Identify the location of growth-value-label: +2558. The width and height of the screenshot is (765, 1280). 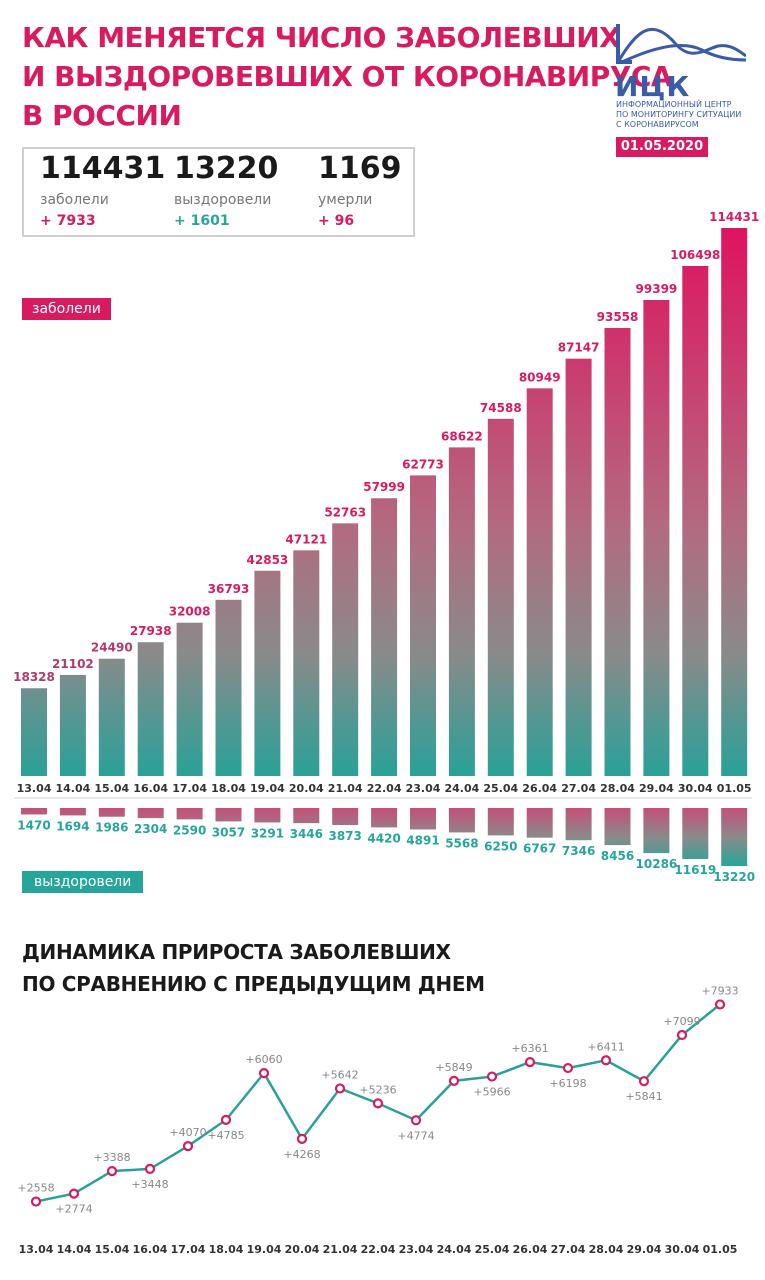
(35, 1188).